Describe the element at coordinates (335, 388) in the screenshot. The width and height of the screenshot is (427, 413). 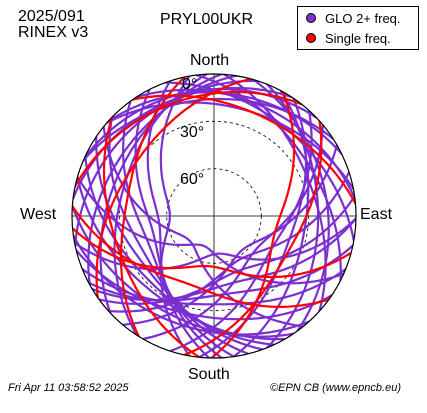
I see `footer-credit: ©EPN CB (www.epncb.eu)` at that location.